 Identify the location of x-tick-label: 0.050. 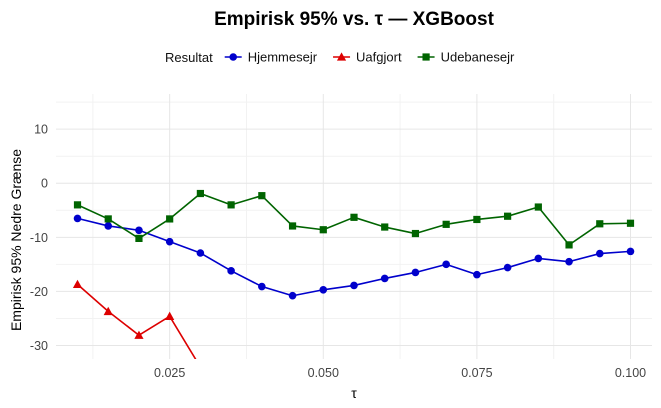
(323, 373).